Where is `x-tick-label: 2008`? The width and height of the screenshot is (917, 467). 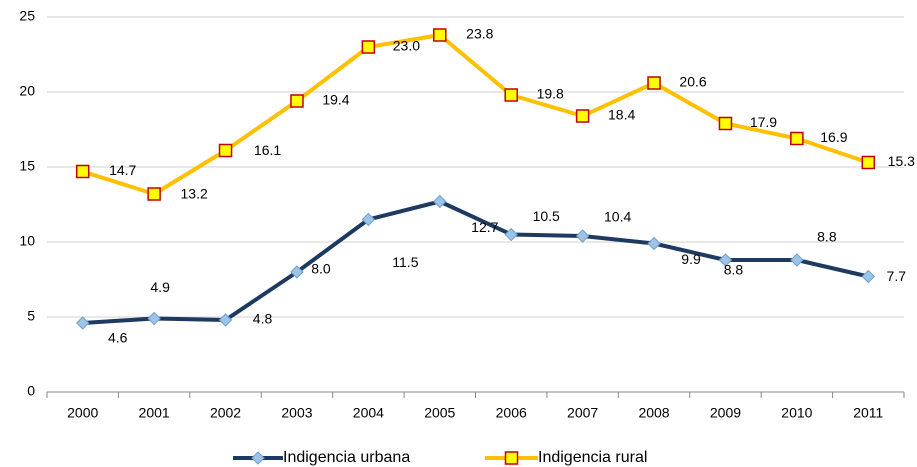 x-tick-label: 2008 is located at coordinates (653, 413).